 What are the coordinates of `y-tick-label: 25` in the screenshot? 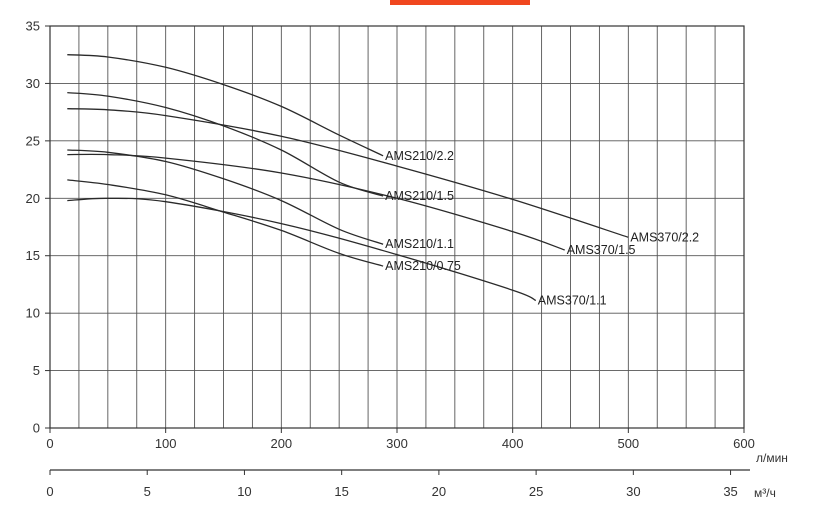 It's located at (33, 140).